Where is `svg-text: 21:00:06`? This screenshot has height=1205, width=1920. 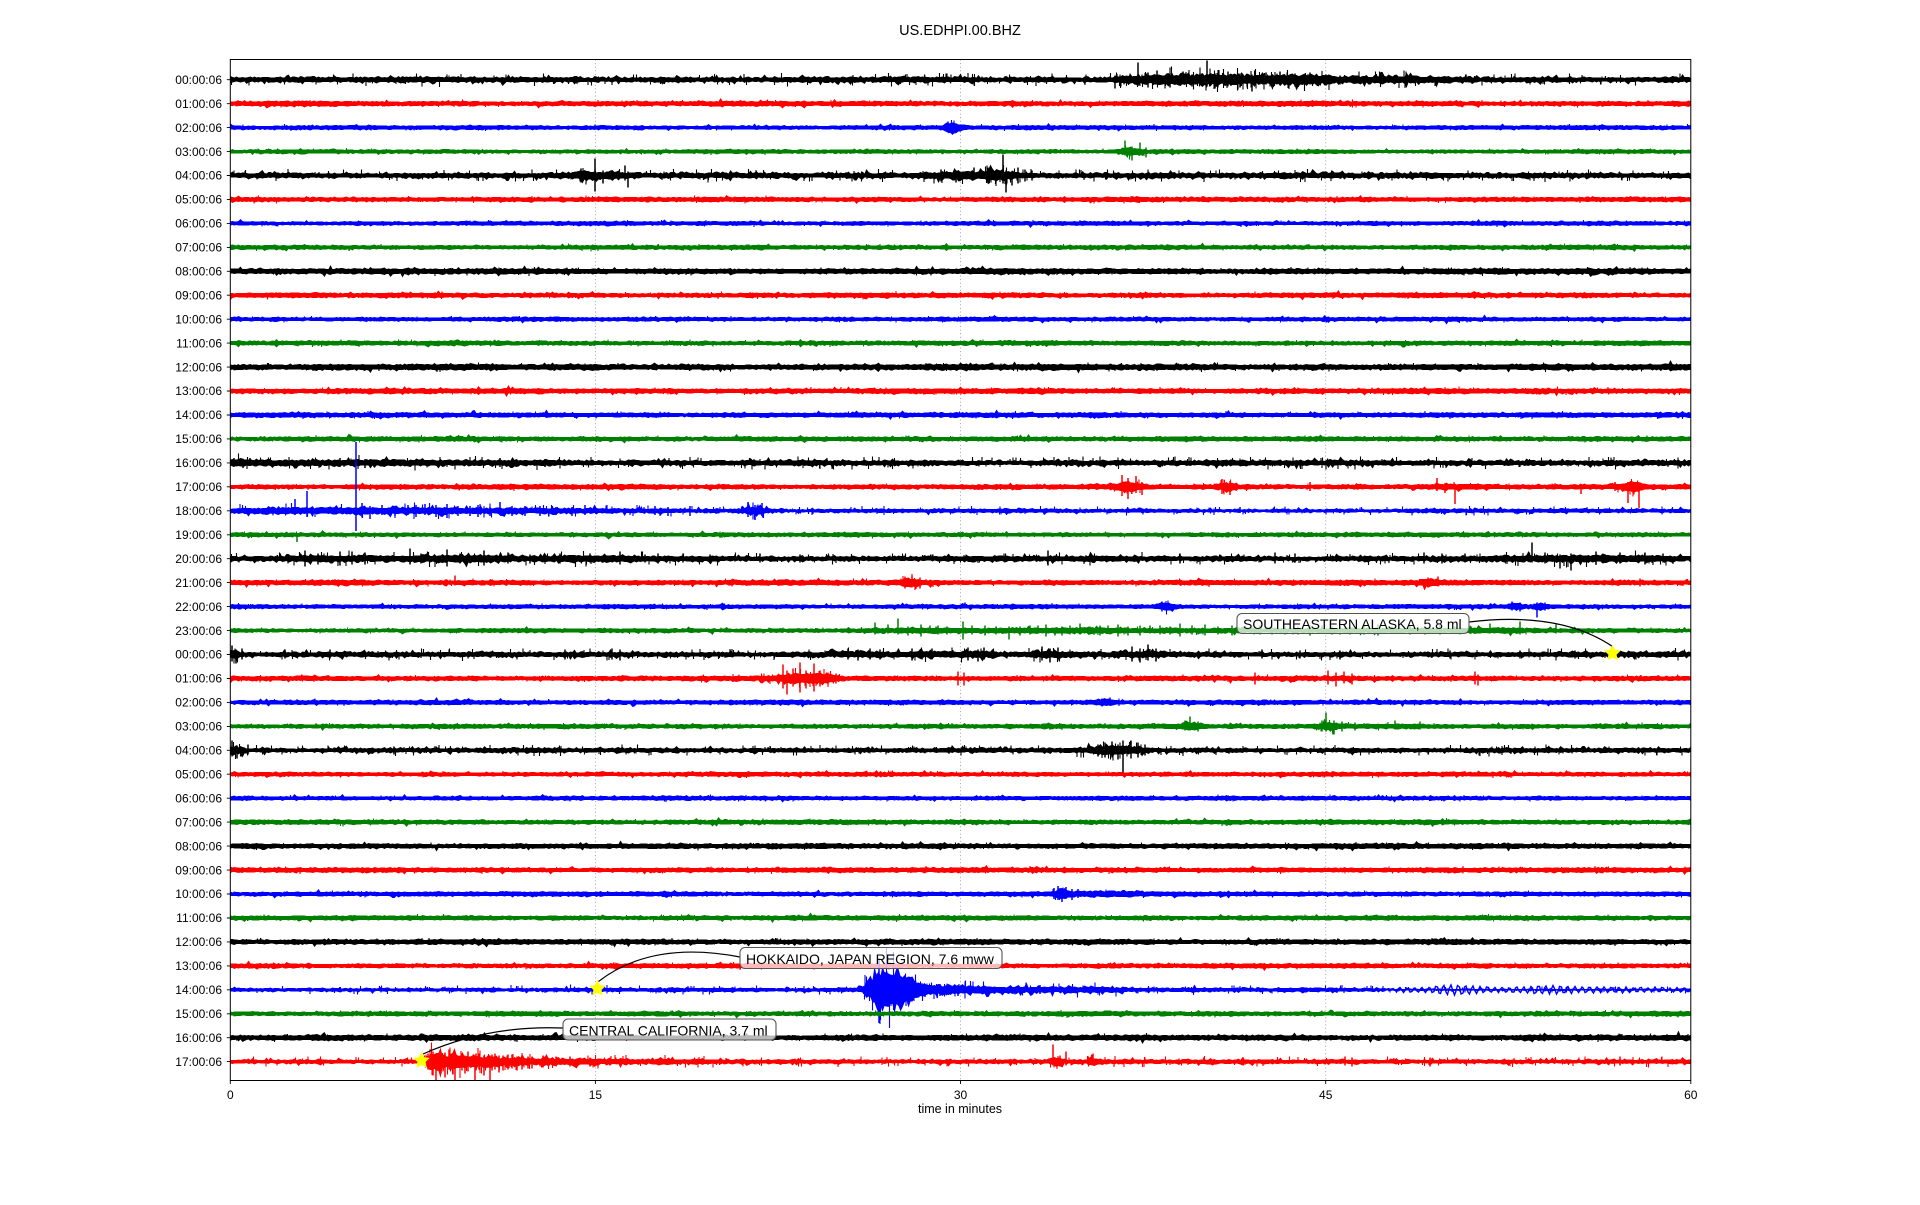 svg-text: 21:00:06 is located at coordinates (198, 583).